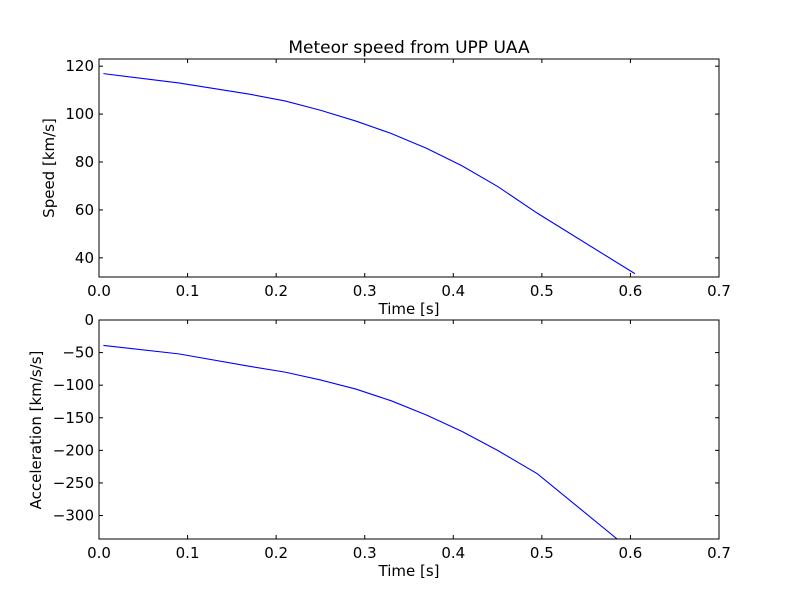  I want to click on speed-y-tick-label: 120, so click(79, 66).